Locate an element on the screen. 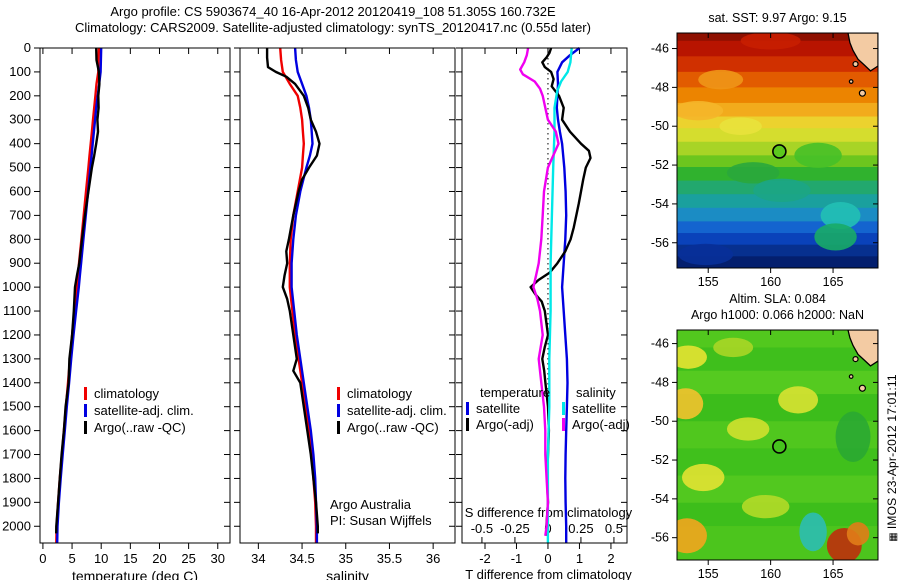 Image resolution: width=900 pixels, height=580 pixels. map-border is located at coordinates (777, 150).